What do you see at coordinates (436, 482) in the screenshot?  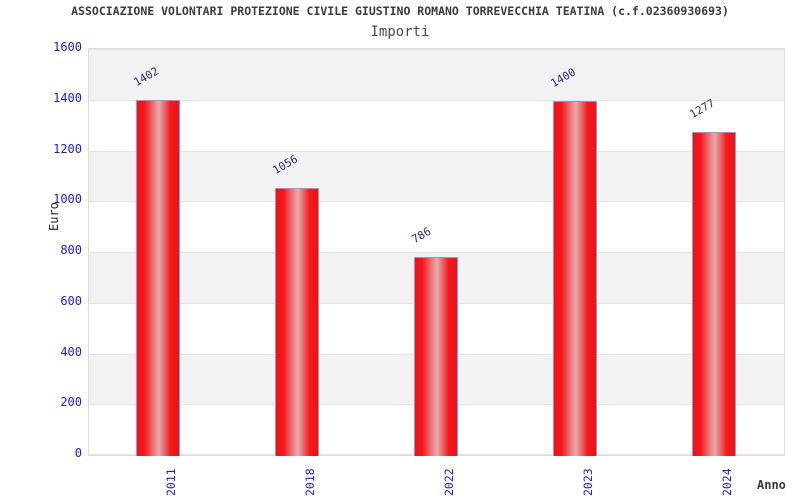 I see `x-axis-ticks: 2011 2018 2022 2023 2024` at bounding box center [436, 482].